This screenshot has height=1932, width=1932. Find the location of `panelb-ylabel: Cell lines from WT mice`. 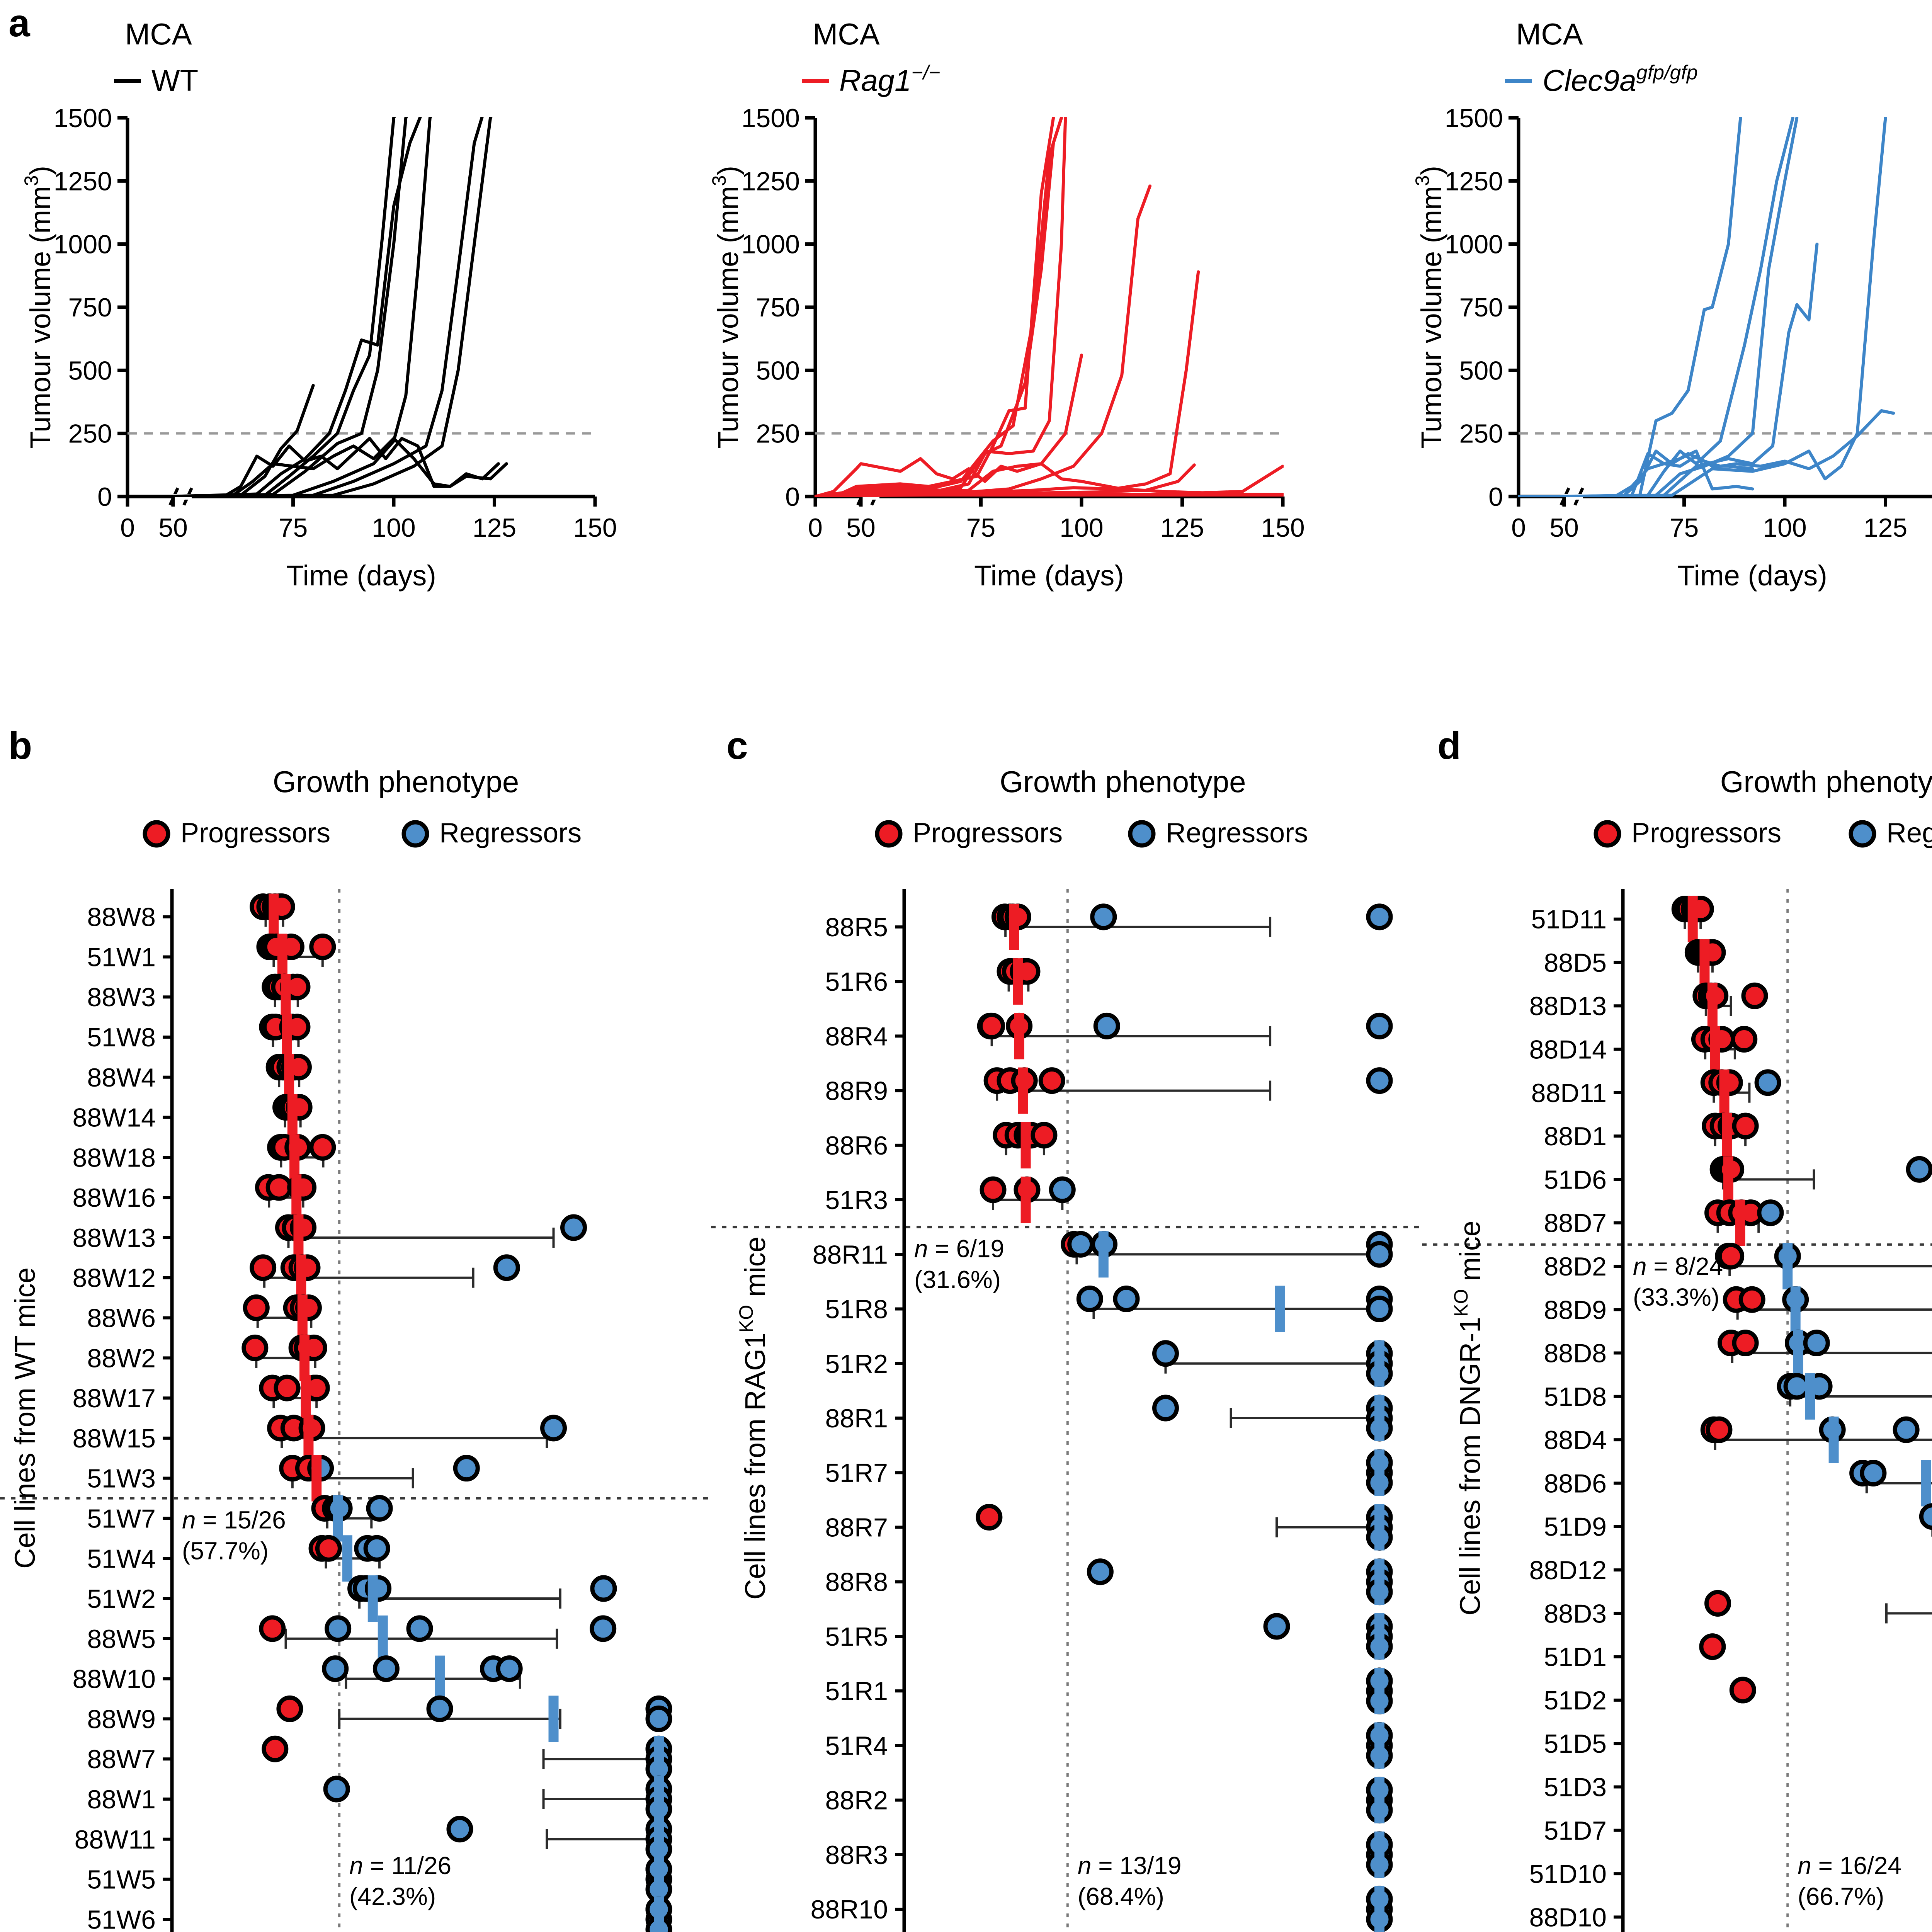

panelb-ylabel: Cell lines from WT mice is located at coordinates (25, 1418).